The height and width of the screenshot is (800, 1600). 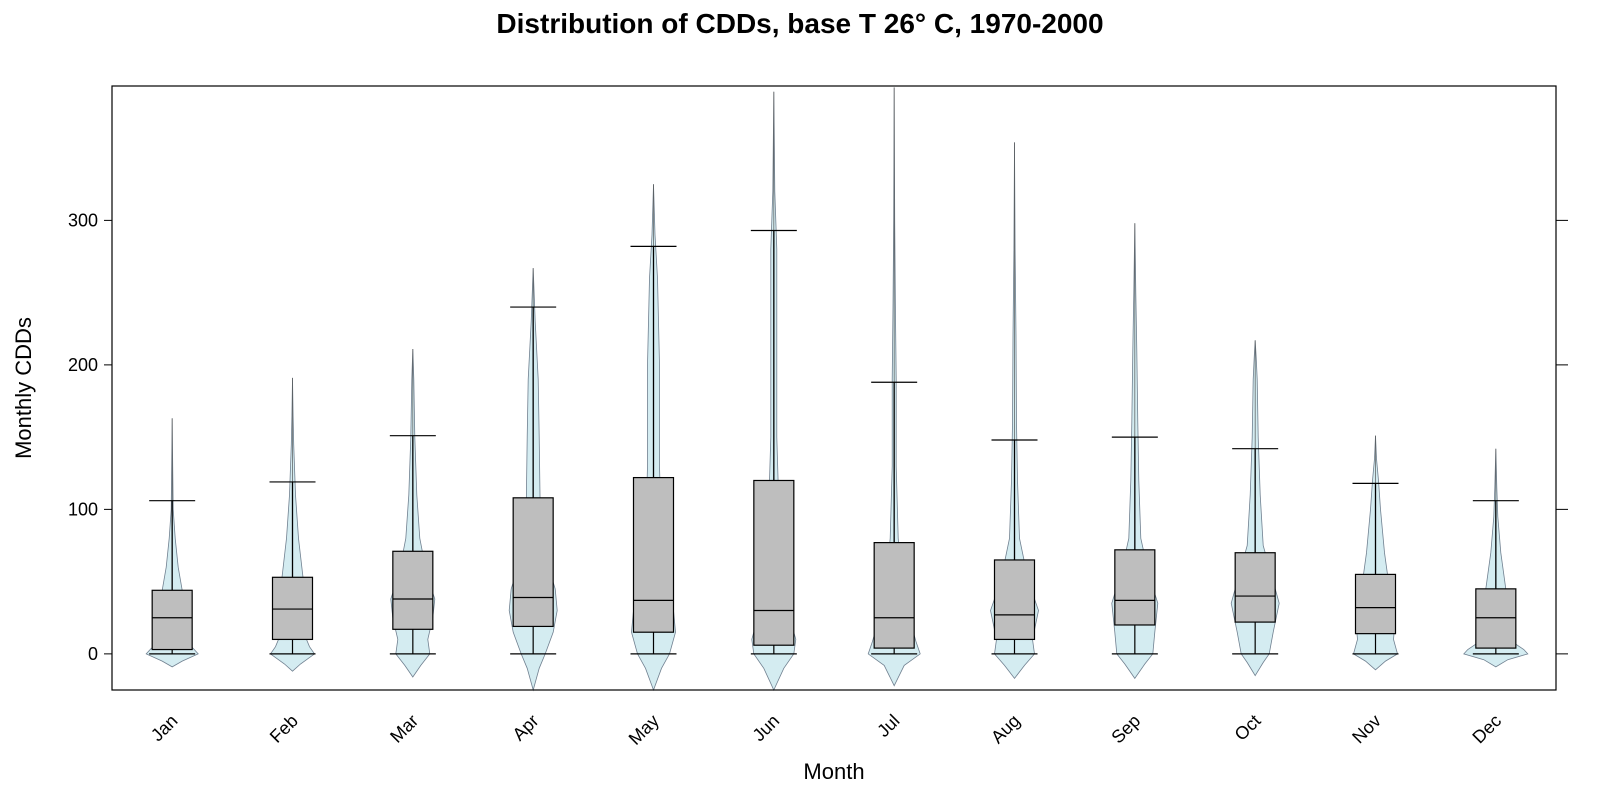 I want to click on box-mar, so click(x=413, y=590).